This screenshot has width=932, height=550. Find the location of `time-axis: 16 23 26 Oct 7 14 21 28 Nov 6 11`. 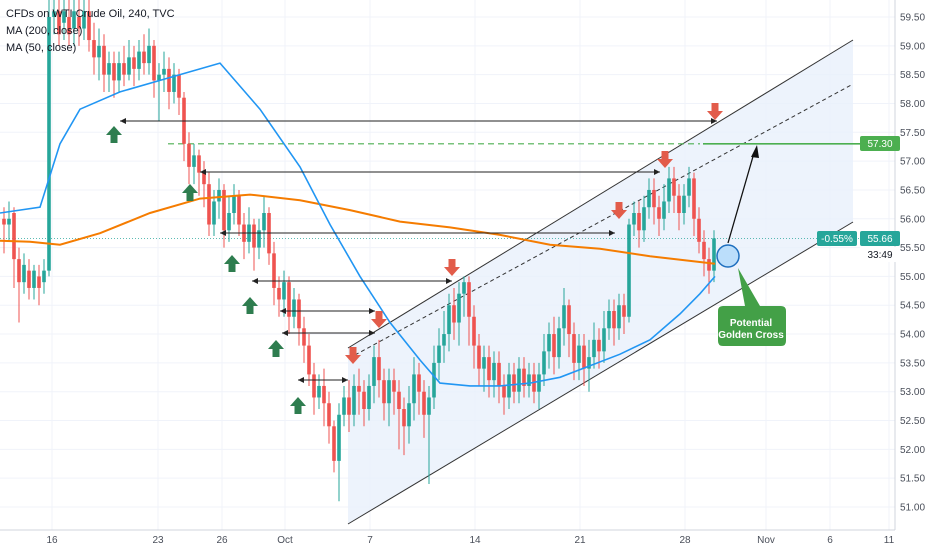

time-axis: 16 23 26 Oct 7 14 21 28 Nov 6 11 is located at coordinates (447, 537).